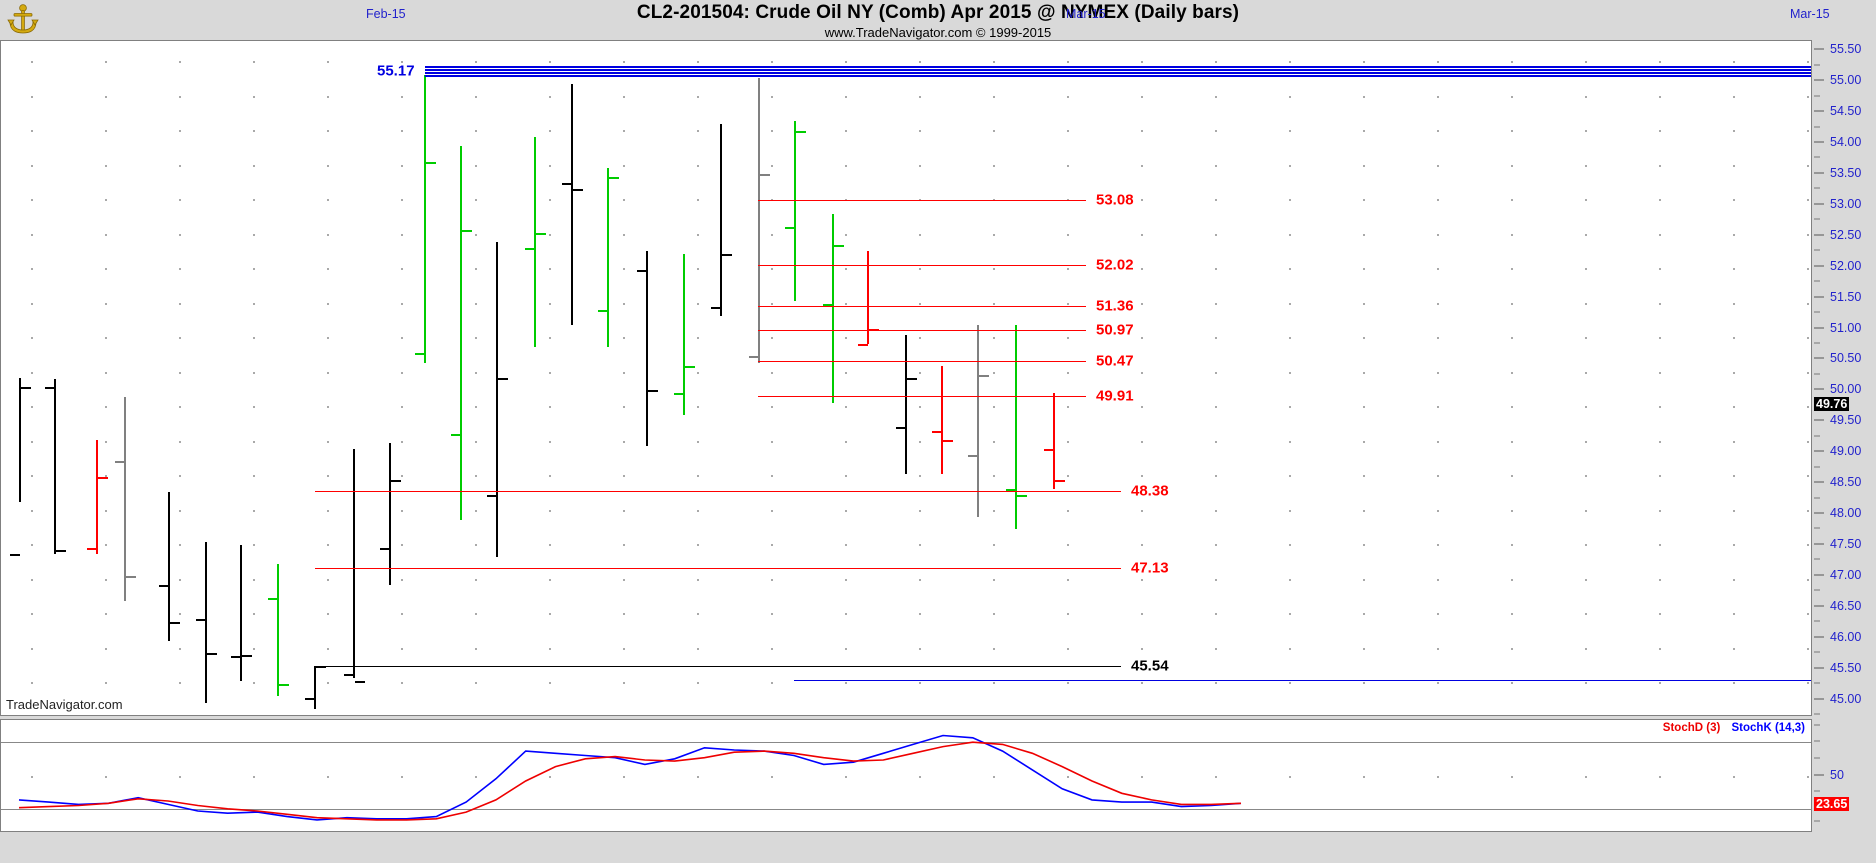 The width and height of the screenshot is (1876, 863). I want to click on price-axis-minor-tick, so click(1817, 621).